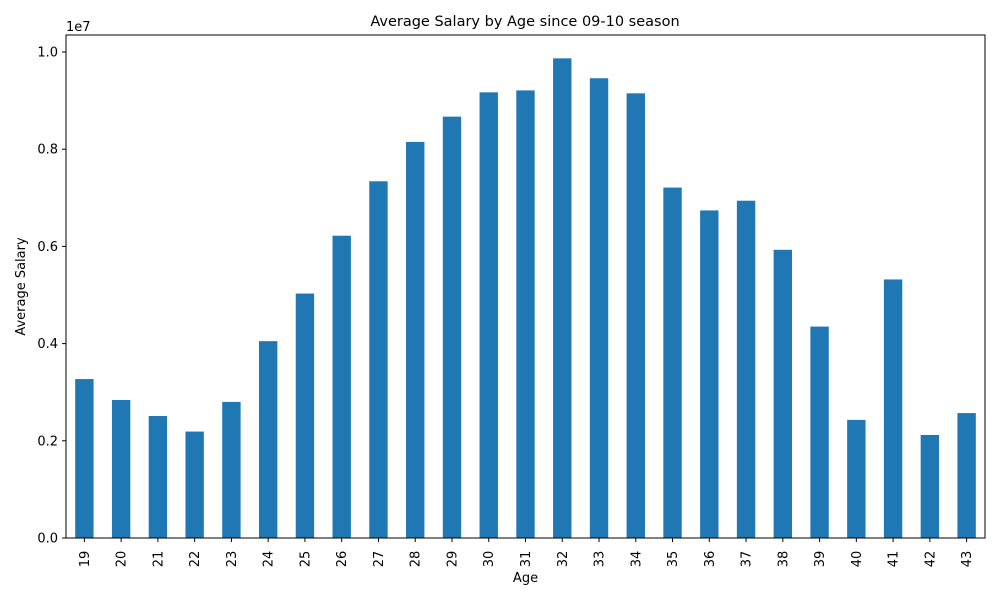 The height and width of the screenshot is (604, 1000). I want to click on x-tick-label: 21, so click(158, 559).